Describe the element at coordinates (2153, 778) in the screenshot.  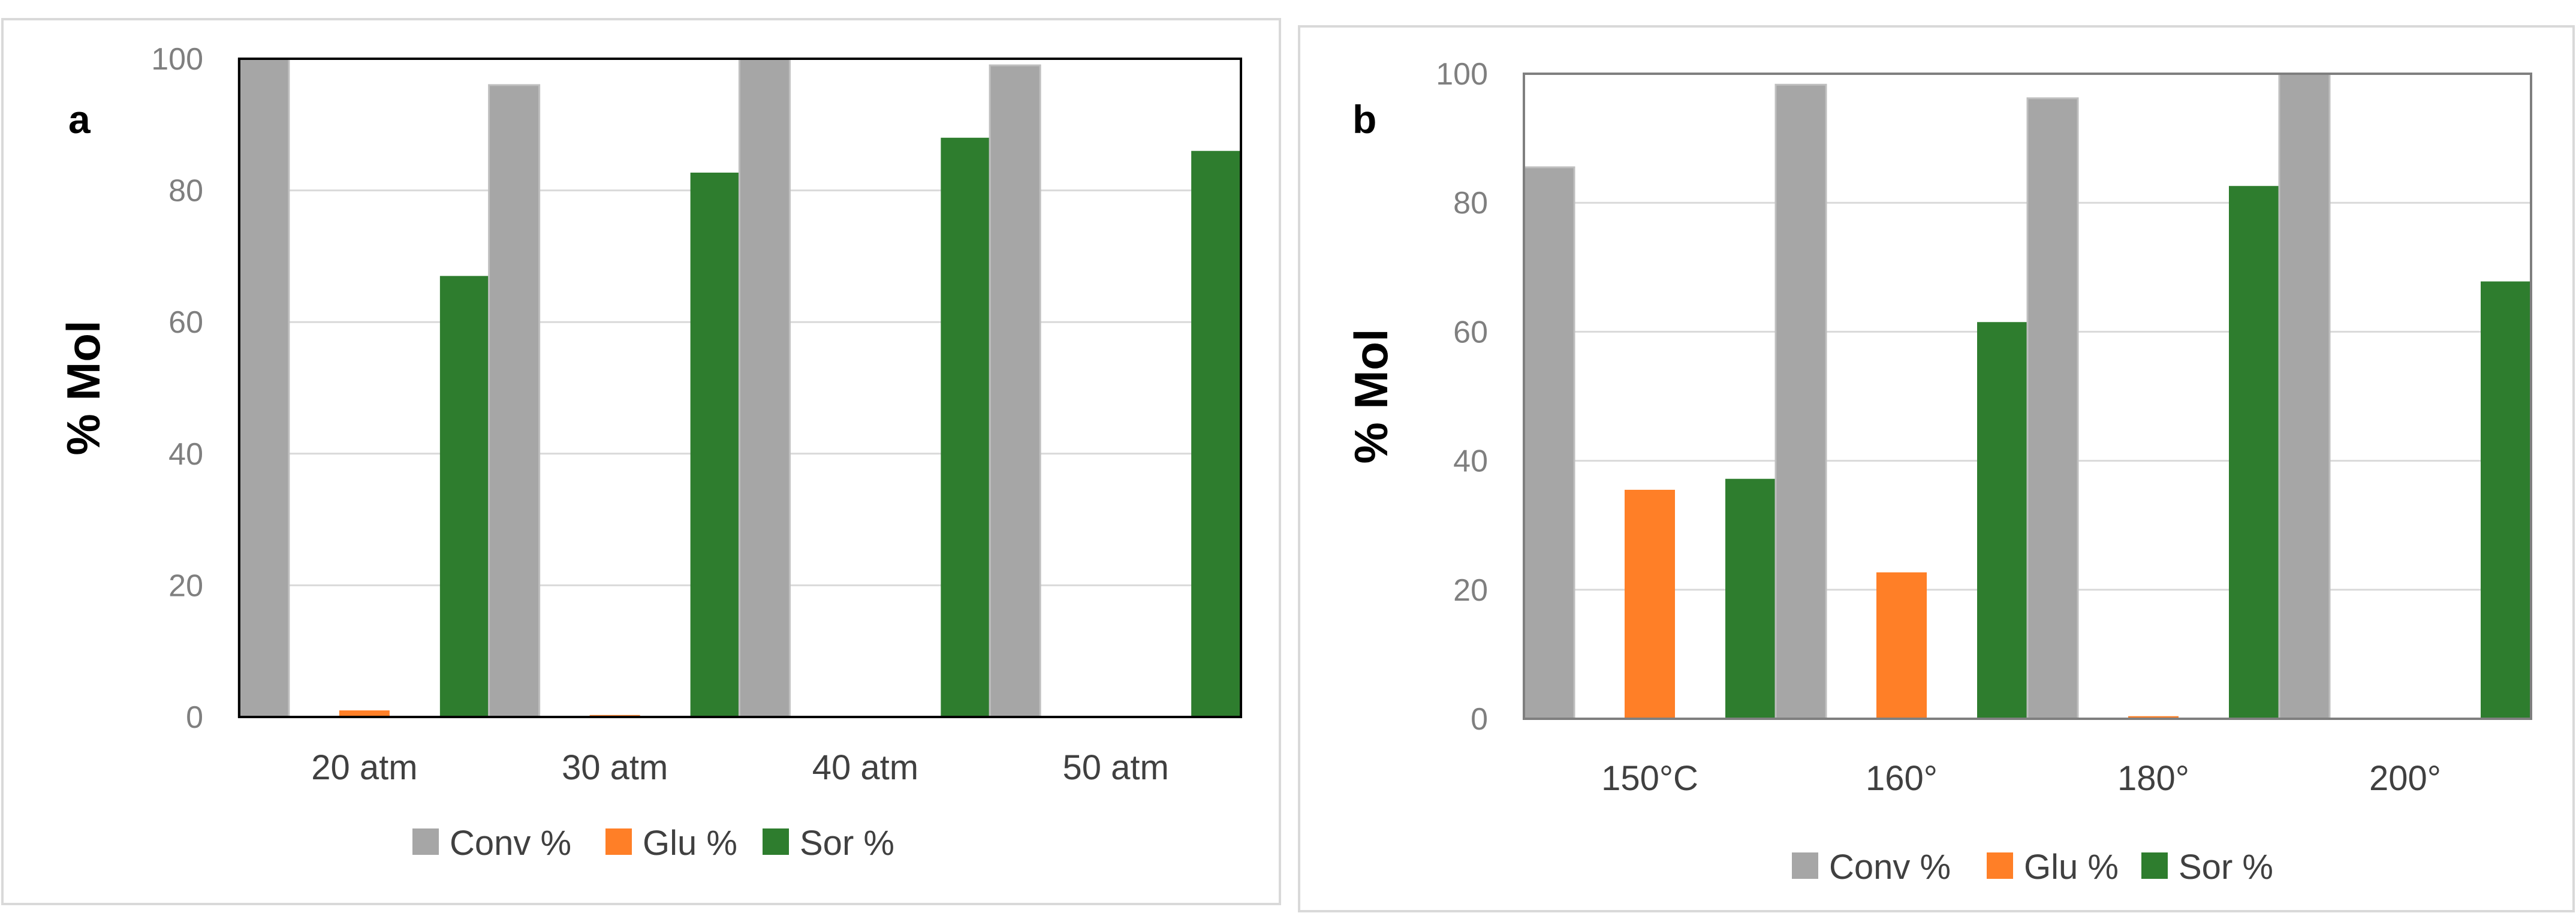
I see `x-category-label: 180°` at that location.